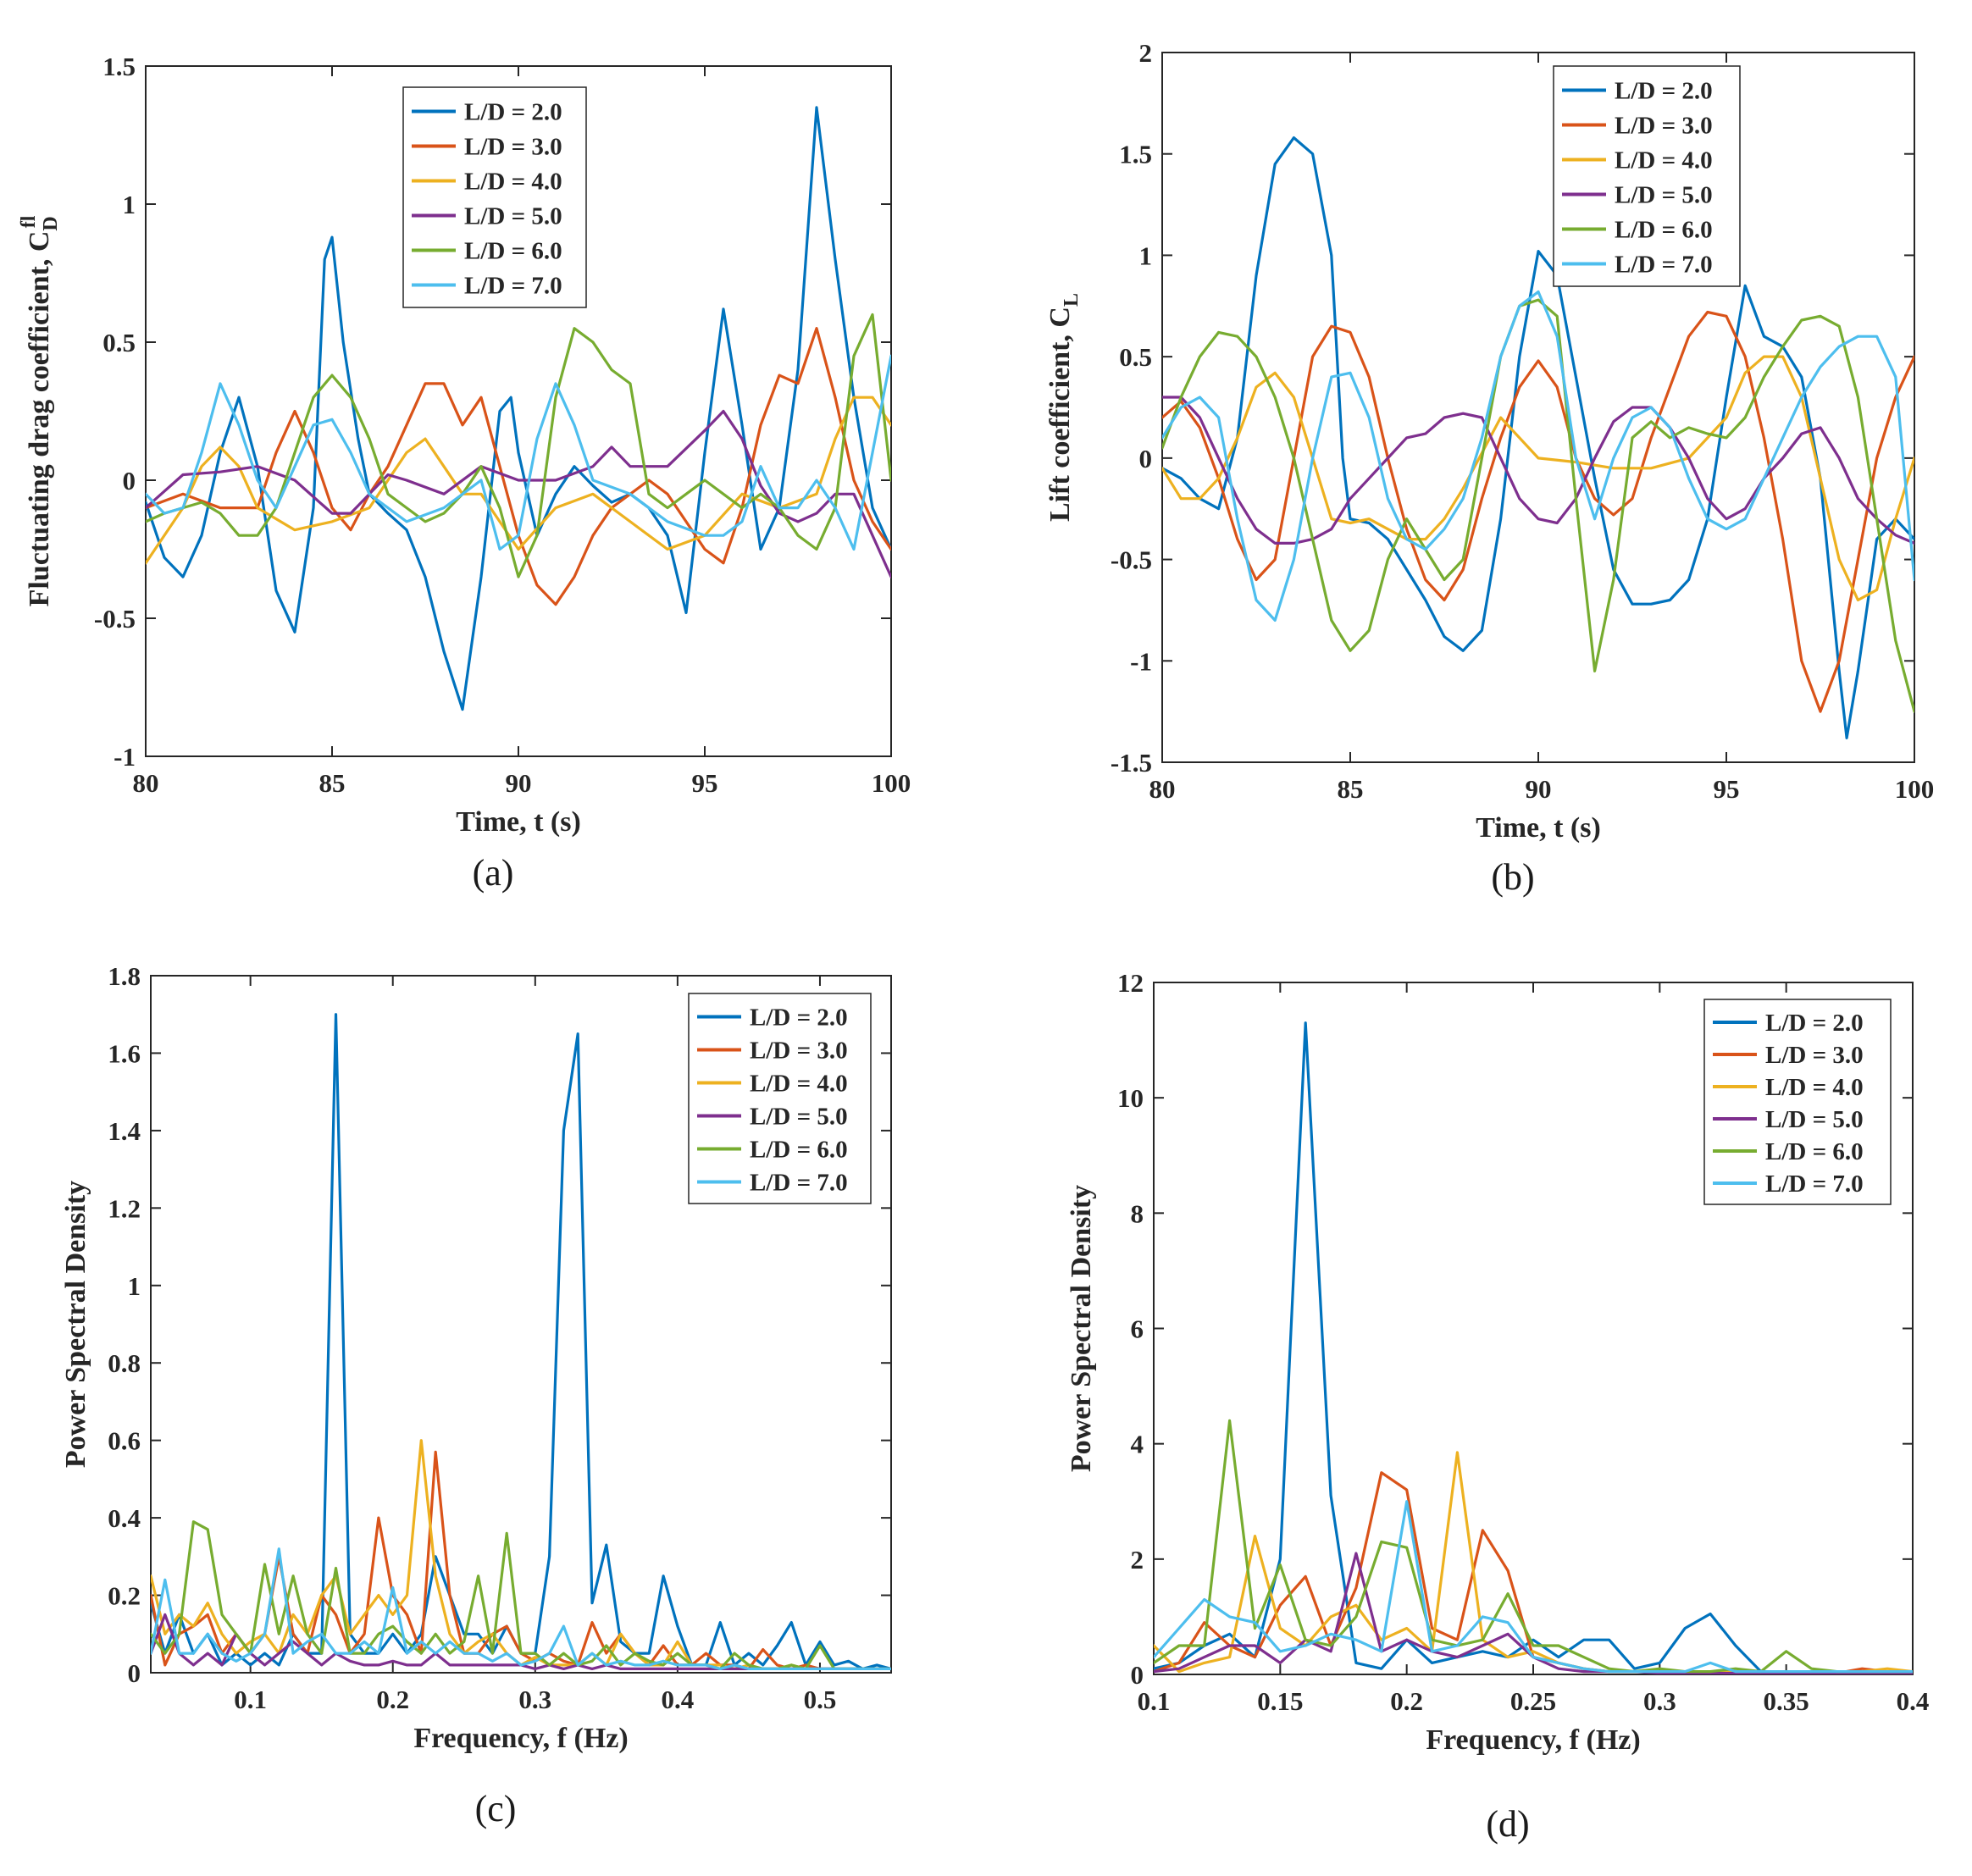 Image resolution: width=1972 pixels, height=1876 pixels. I want to click on y-tick-label: 1.4, so click(124, 1131).